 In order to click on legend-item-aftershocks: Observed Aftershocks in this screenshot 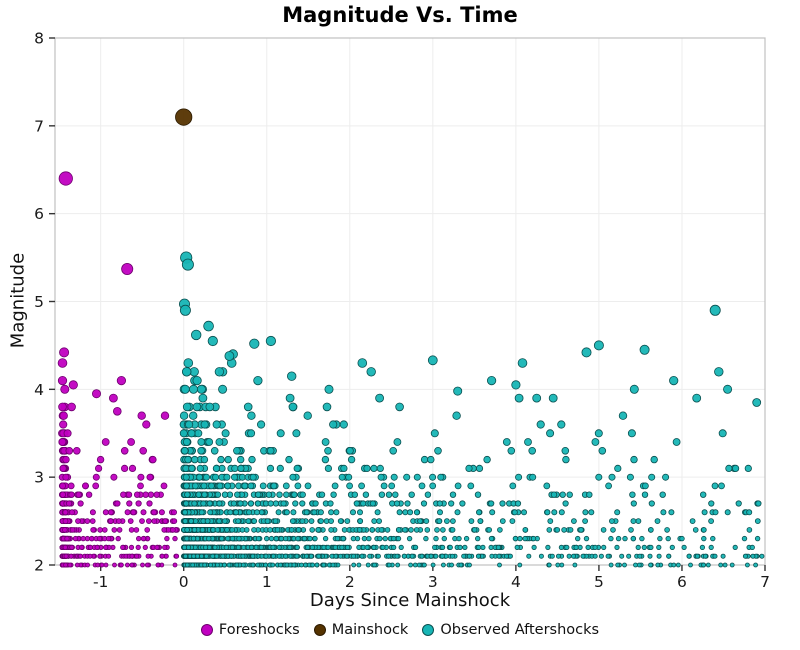, I will do `click(510, 630)`.